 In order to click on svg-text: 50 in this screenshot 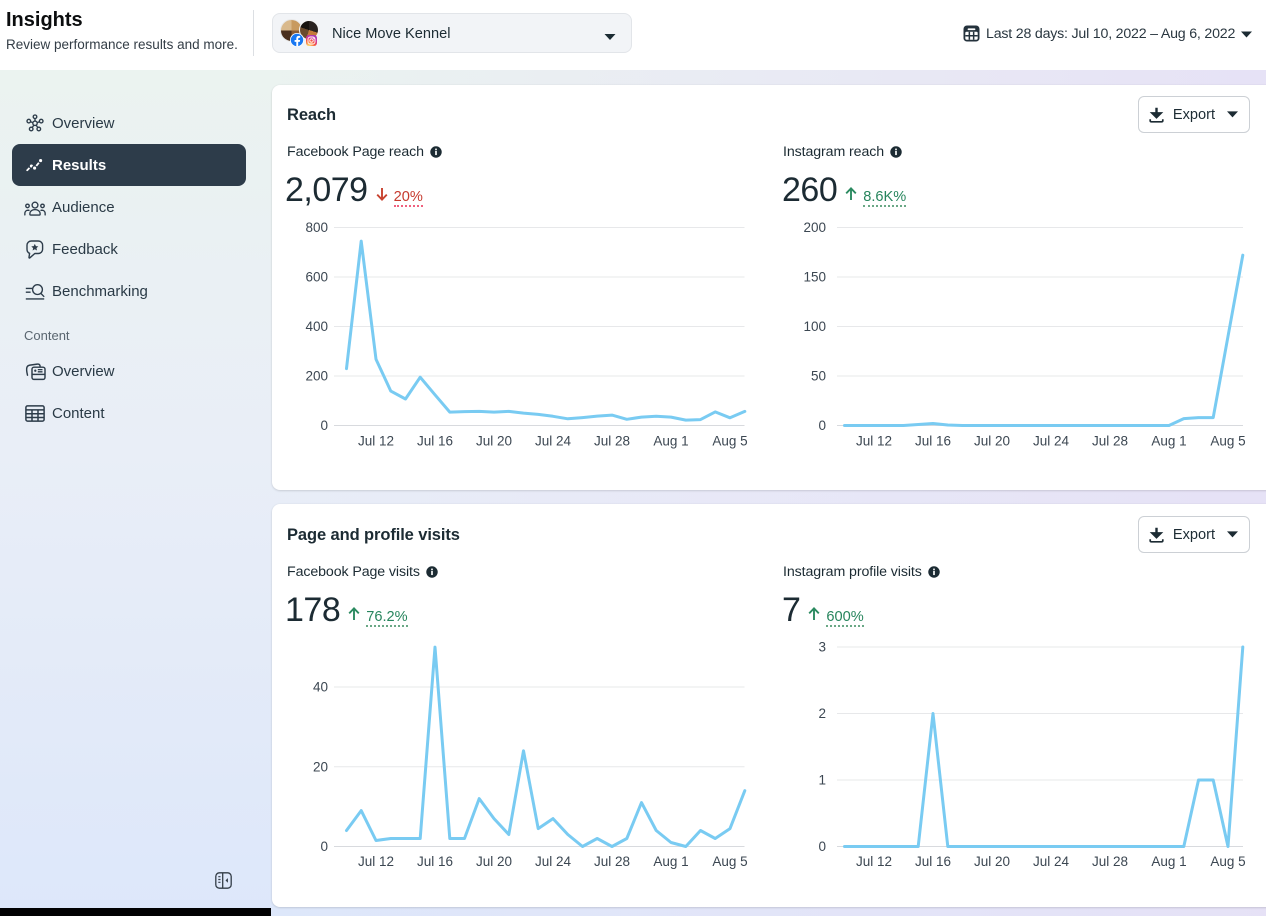, I will do `click(818, 376)`.